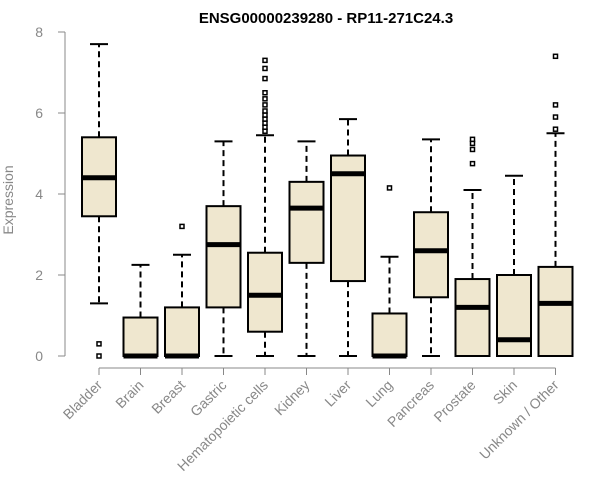 The width and height of the screenshot is (600, 500). What do you see at coordinates (39, 275) in the screenshot?
I see `y-tick-label: 2` at bounding box center [39, 275].